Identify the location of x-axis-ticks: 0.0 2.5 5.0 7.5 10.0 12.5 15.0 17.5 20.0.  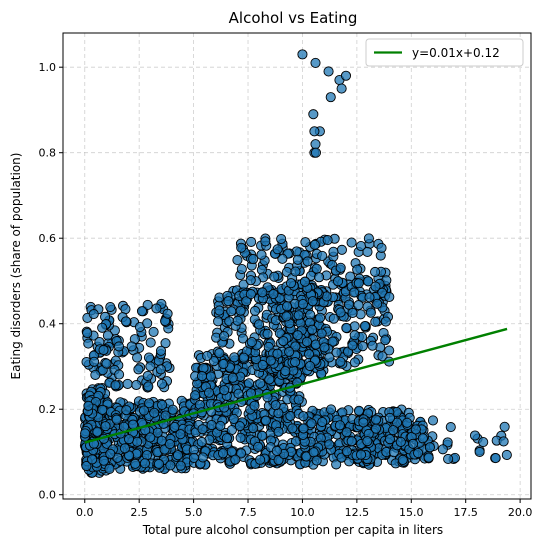
(304, 509).